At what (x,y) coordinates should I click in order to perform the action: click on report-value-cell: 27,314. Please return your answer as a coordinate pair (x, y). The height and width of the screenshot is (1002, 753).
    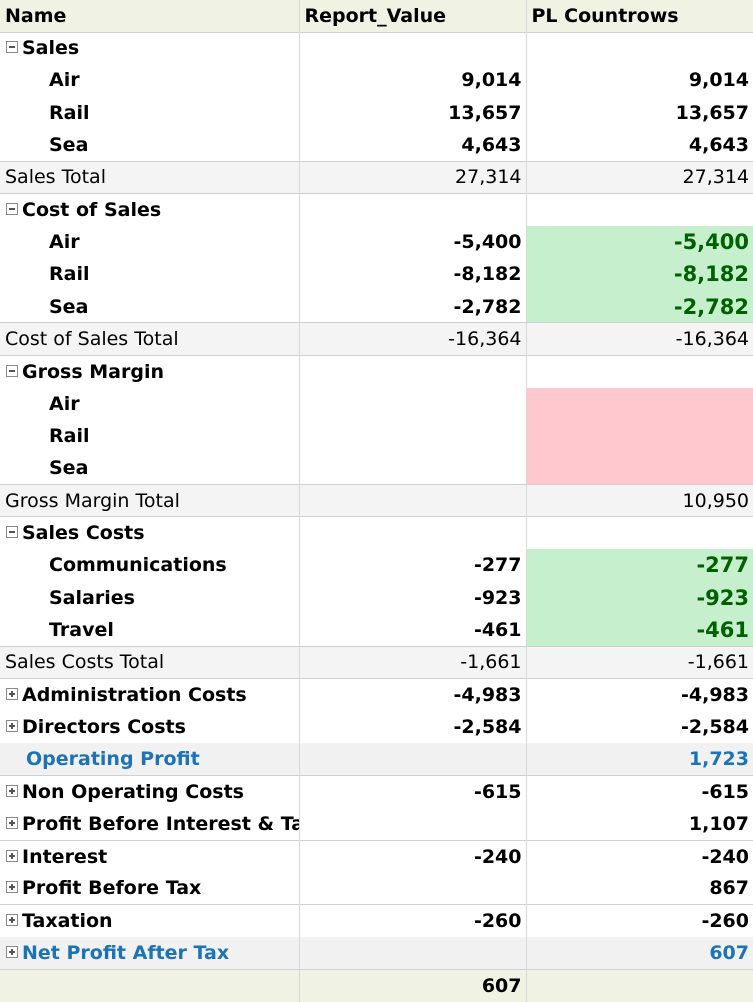
    Looking at the image, I should click on (413, 177).